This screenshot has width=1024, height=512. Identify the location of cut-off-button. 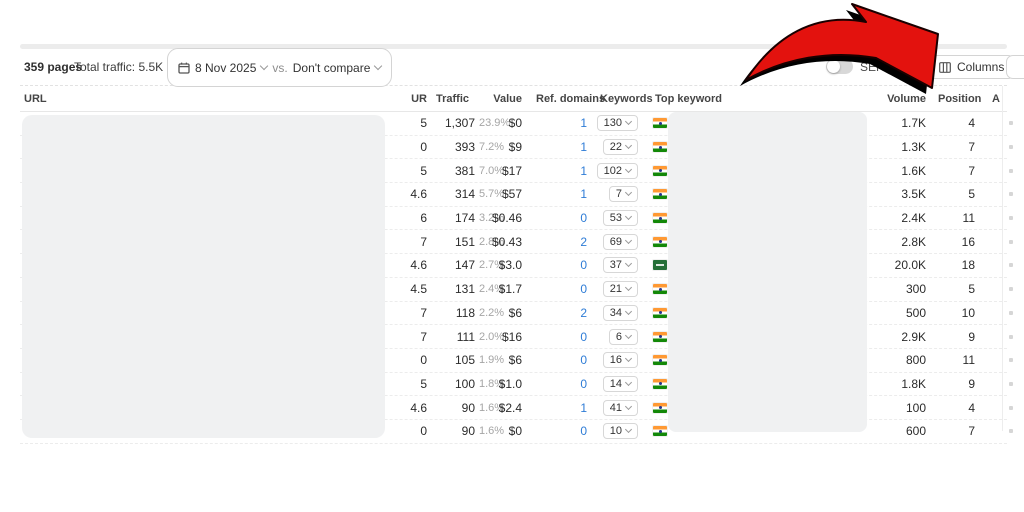
(1015, 67).